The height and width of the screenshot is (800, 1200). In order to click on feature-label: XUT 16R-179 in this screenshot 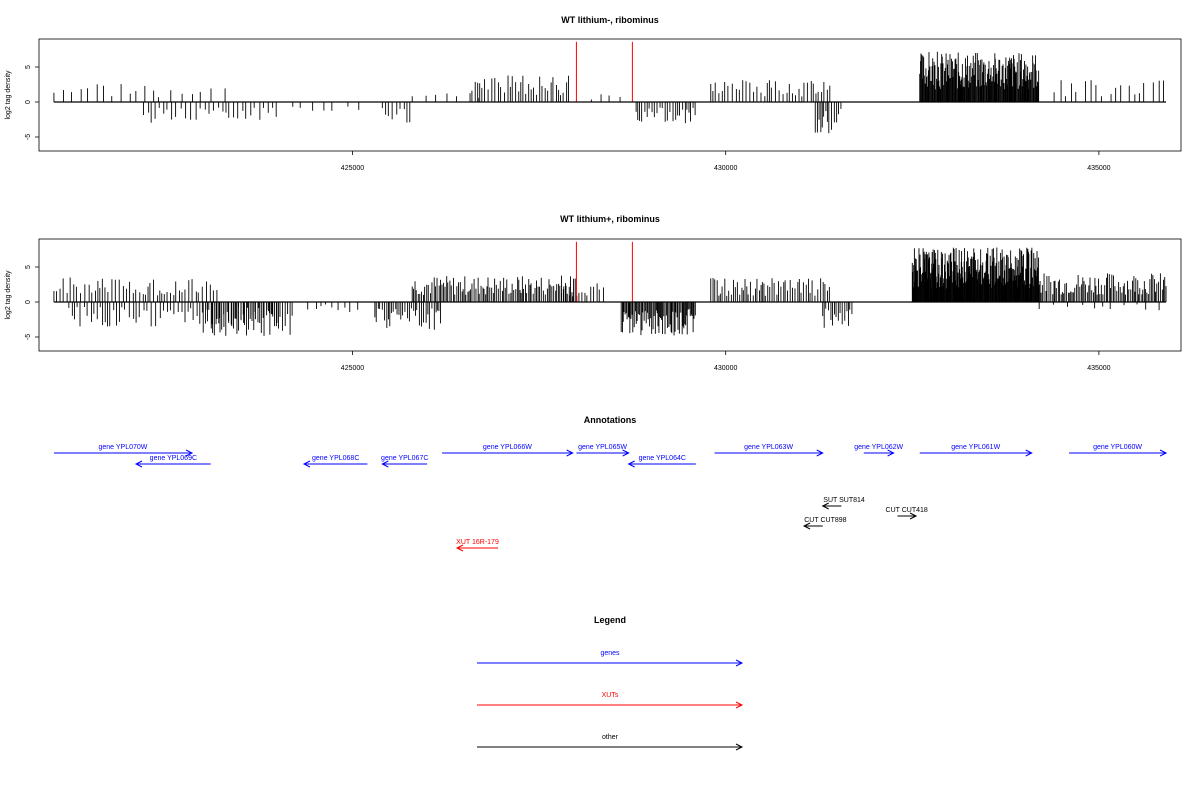, I will do `click(477, 542)`.